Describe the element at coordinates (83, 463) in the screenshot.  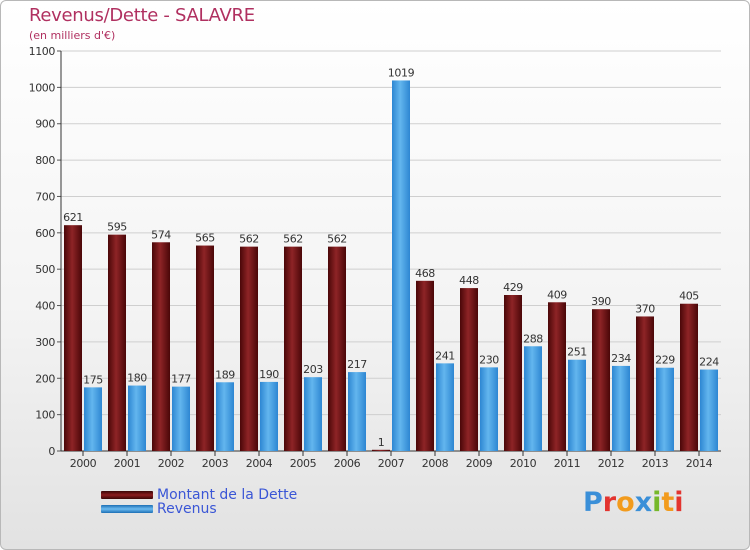
I see `x-tick-label: 2000` at that location.